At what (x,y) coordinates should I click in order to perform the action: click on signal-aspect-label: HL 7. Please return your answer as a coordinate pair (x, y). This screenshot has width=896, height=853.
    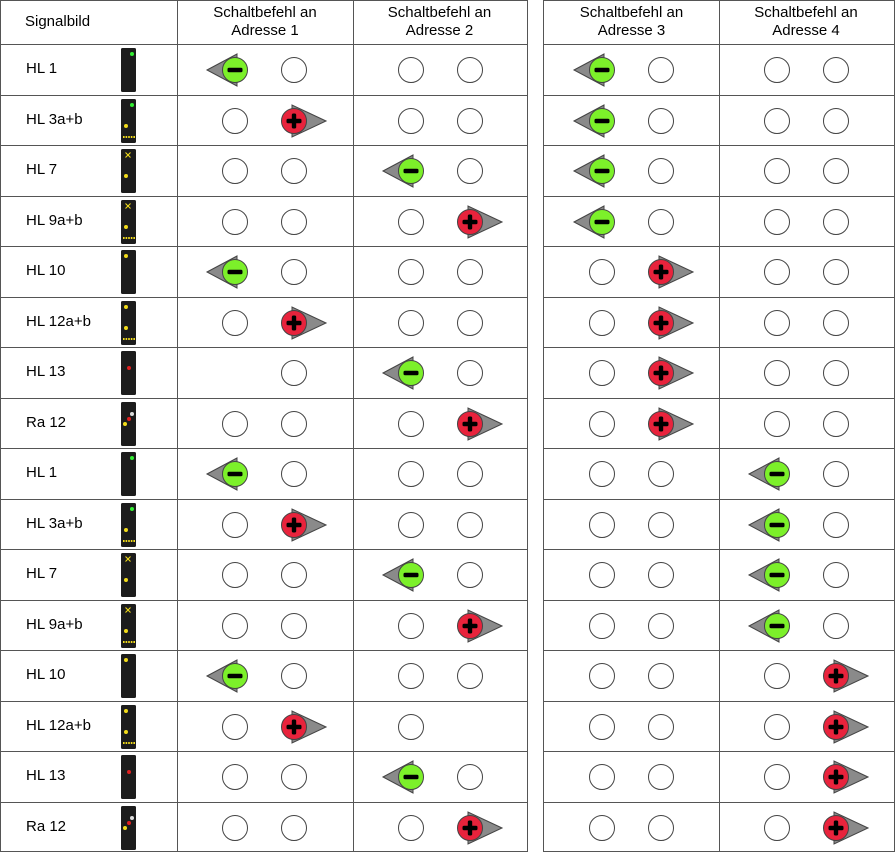
    Looking at the image, I should click on (42, 169).